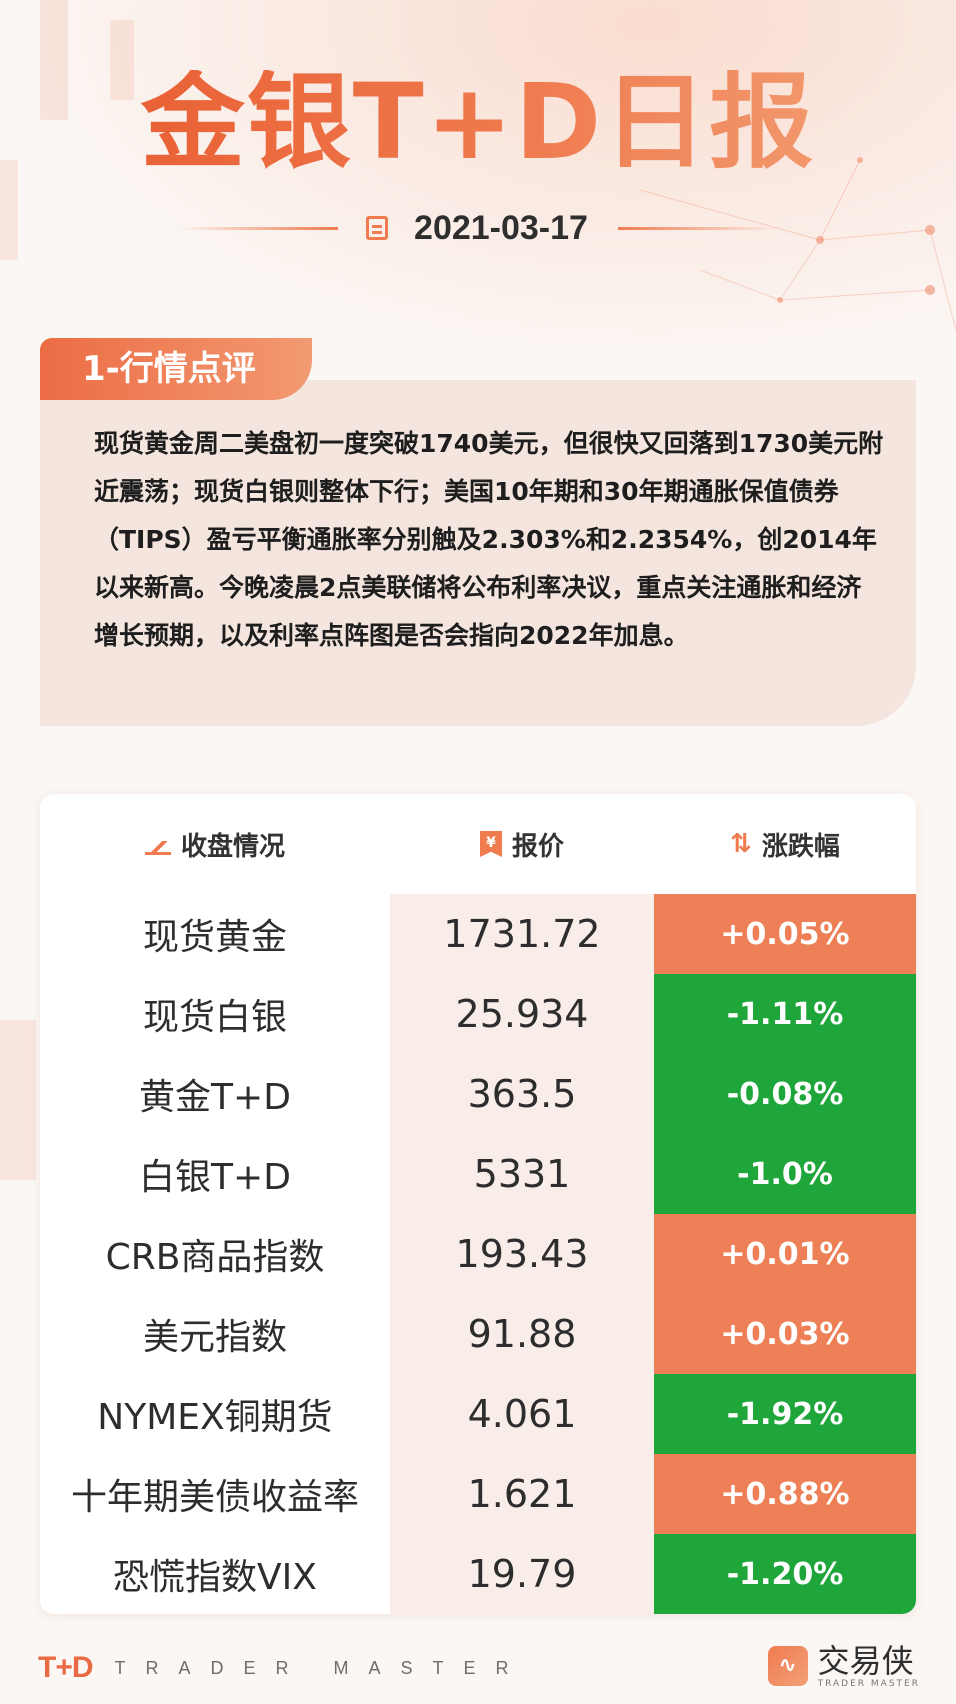 The width and height of the screenshot is (956, 1704). I want to click on background-network-lines, so click(797, 244).